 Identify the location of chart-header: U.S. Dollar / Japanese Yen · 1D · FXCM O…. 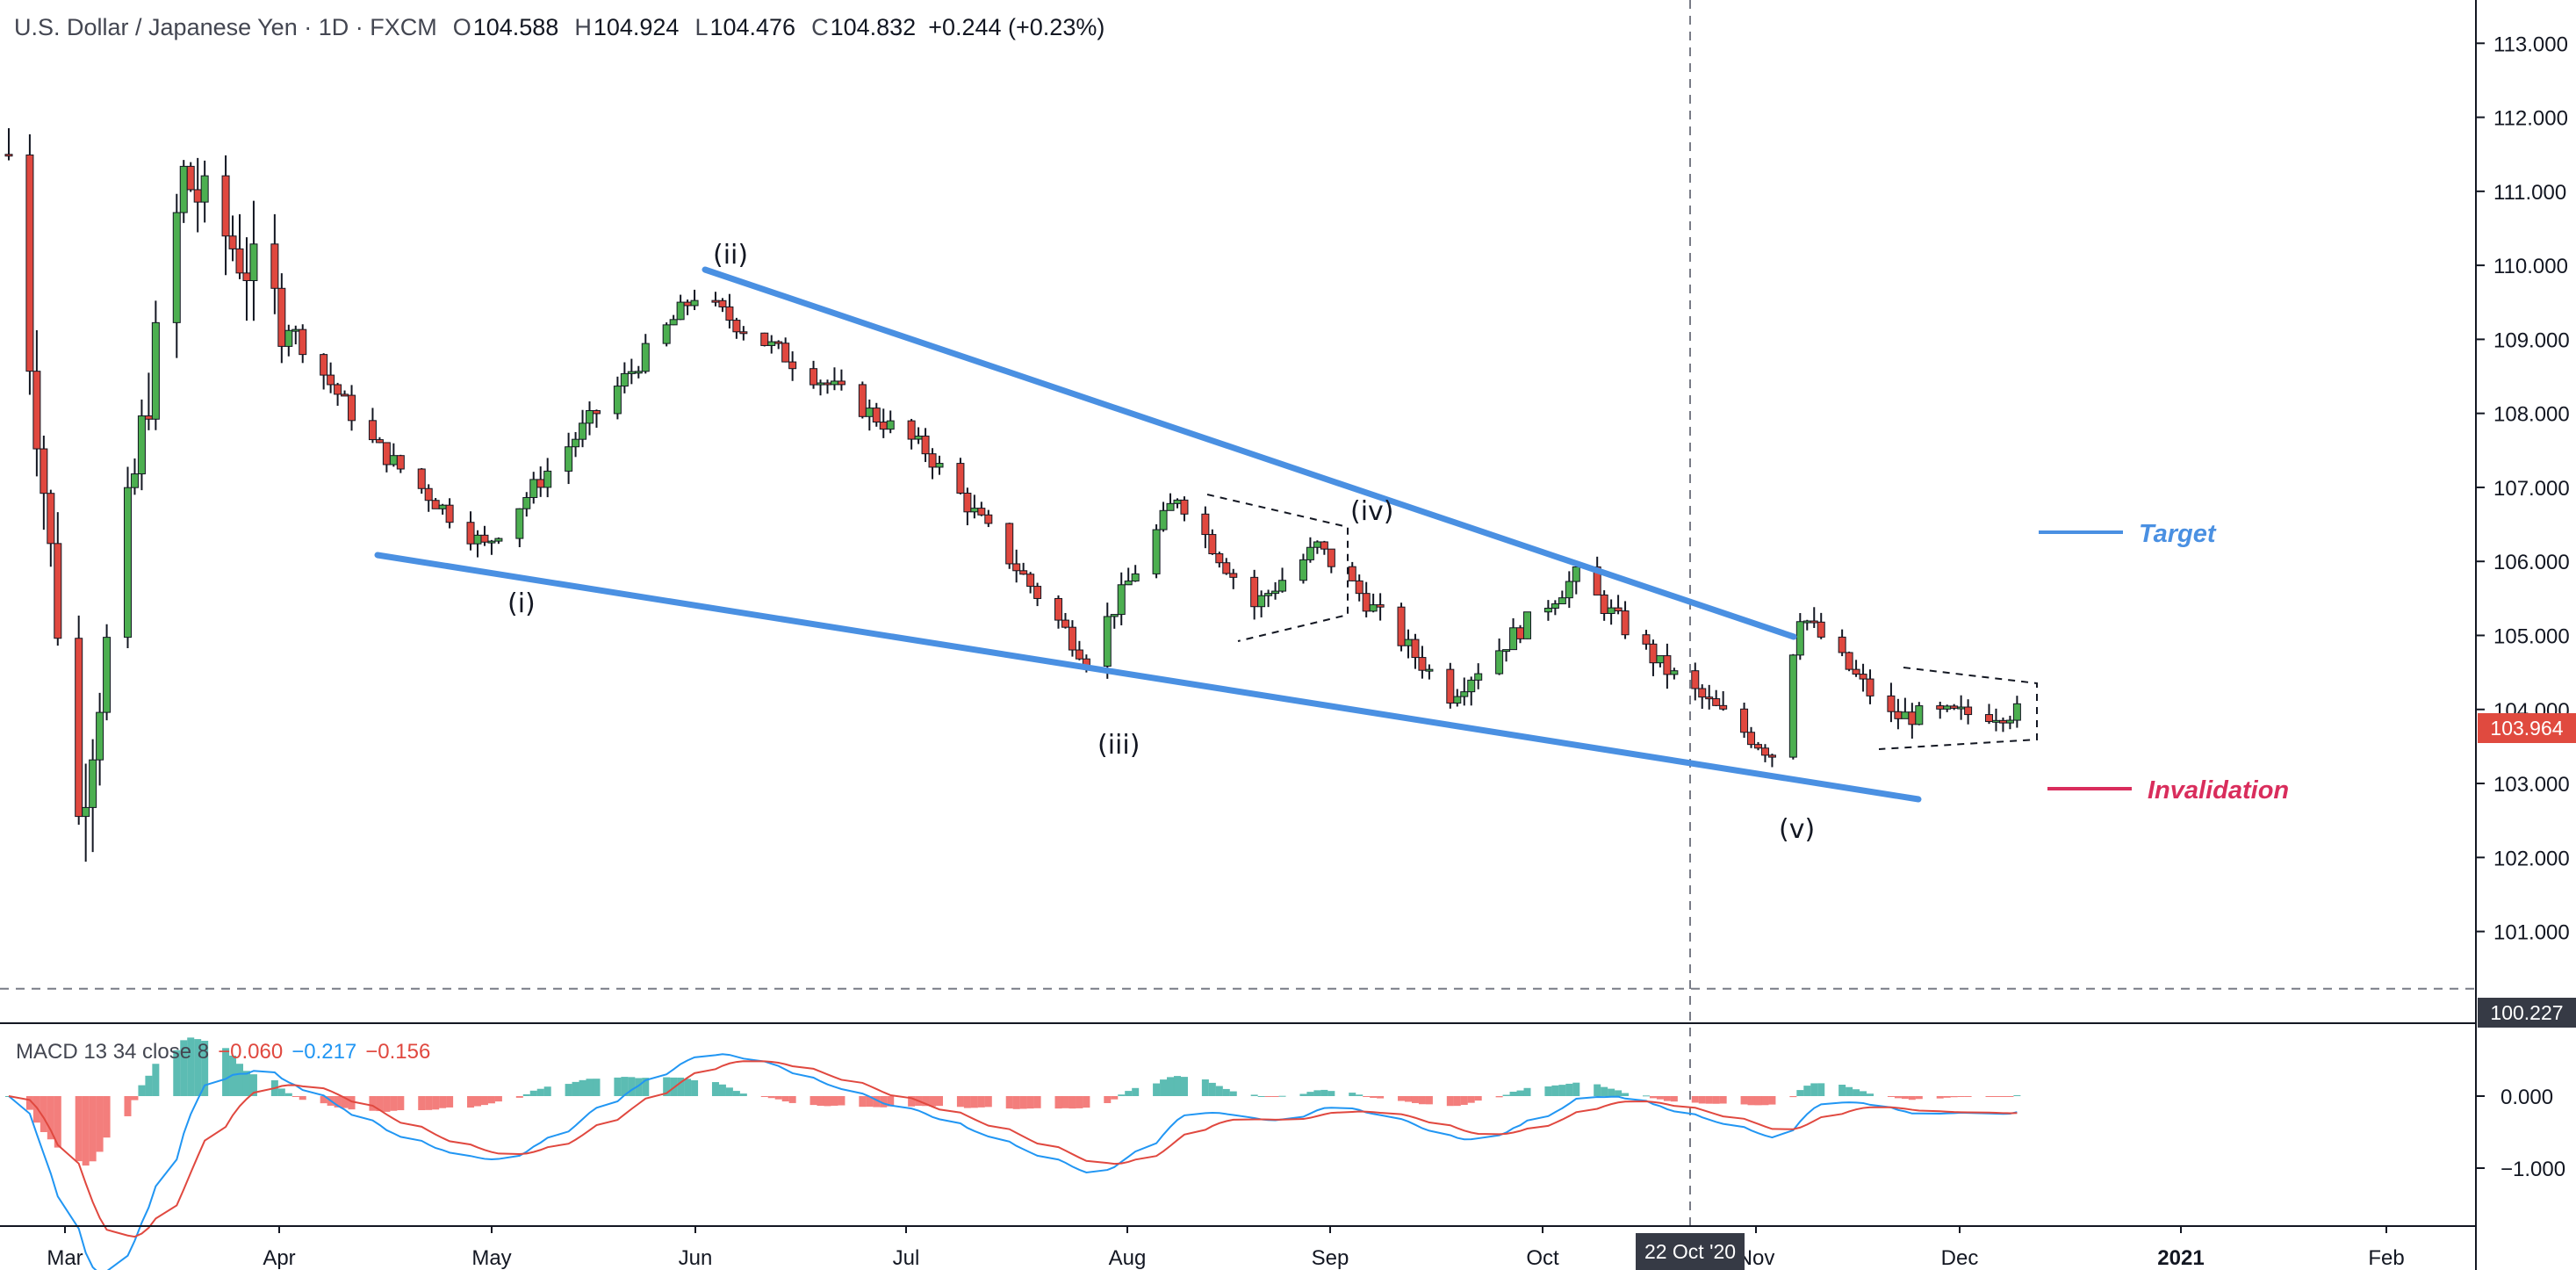
(559, 28).